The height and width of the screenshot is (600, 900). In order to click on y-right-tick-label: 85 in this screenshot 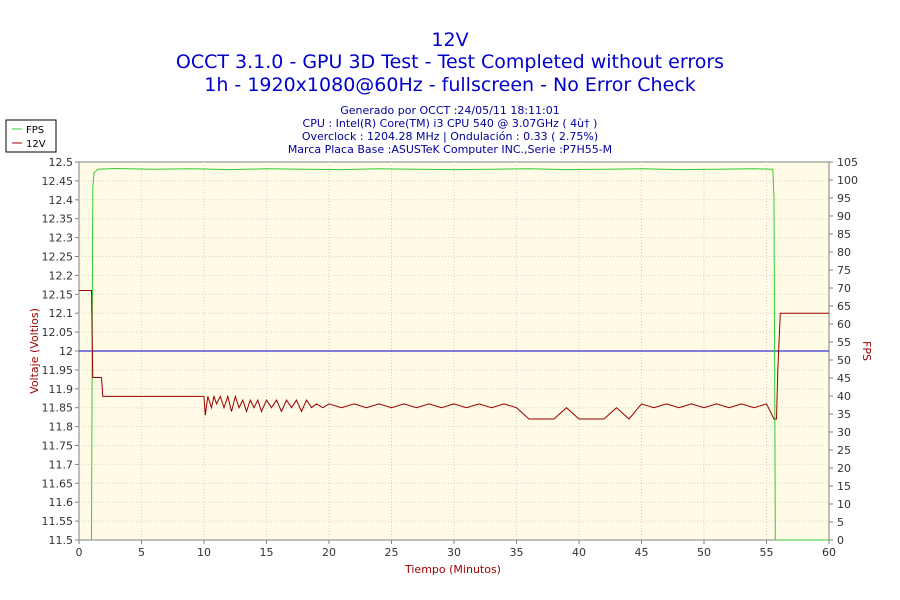, I will do `click(844, 234)`.